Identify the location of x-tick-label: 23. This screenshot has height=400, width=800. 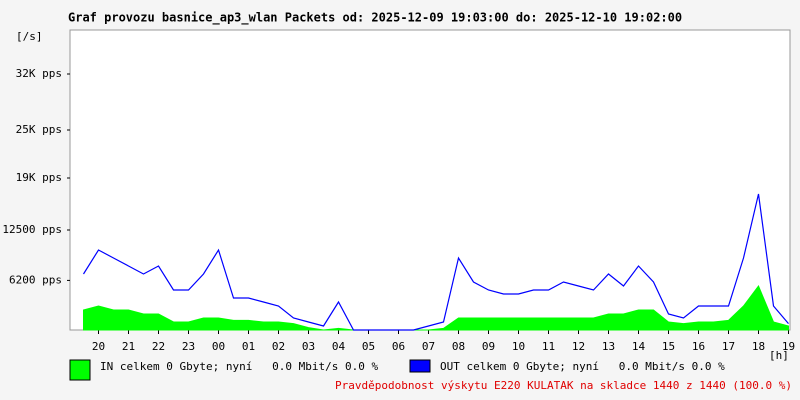
(188, 346).